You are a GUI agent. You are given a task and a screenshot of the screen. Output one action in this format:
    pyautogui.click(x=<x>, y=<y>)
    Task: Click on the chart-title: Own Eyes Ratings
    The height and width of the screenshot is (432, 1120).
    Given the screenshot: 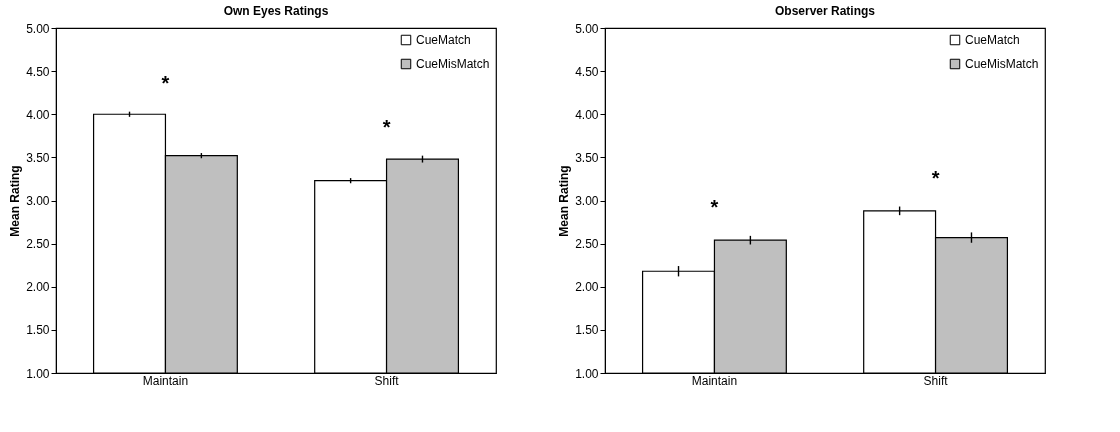 What is the action you would take?
    pyautogui.click(x=276, y=11)
    